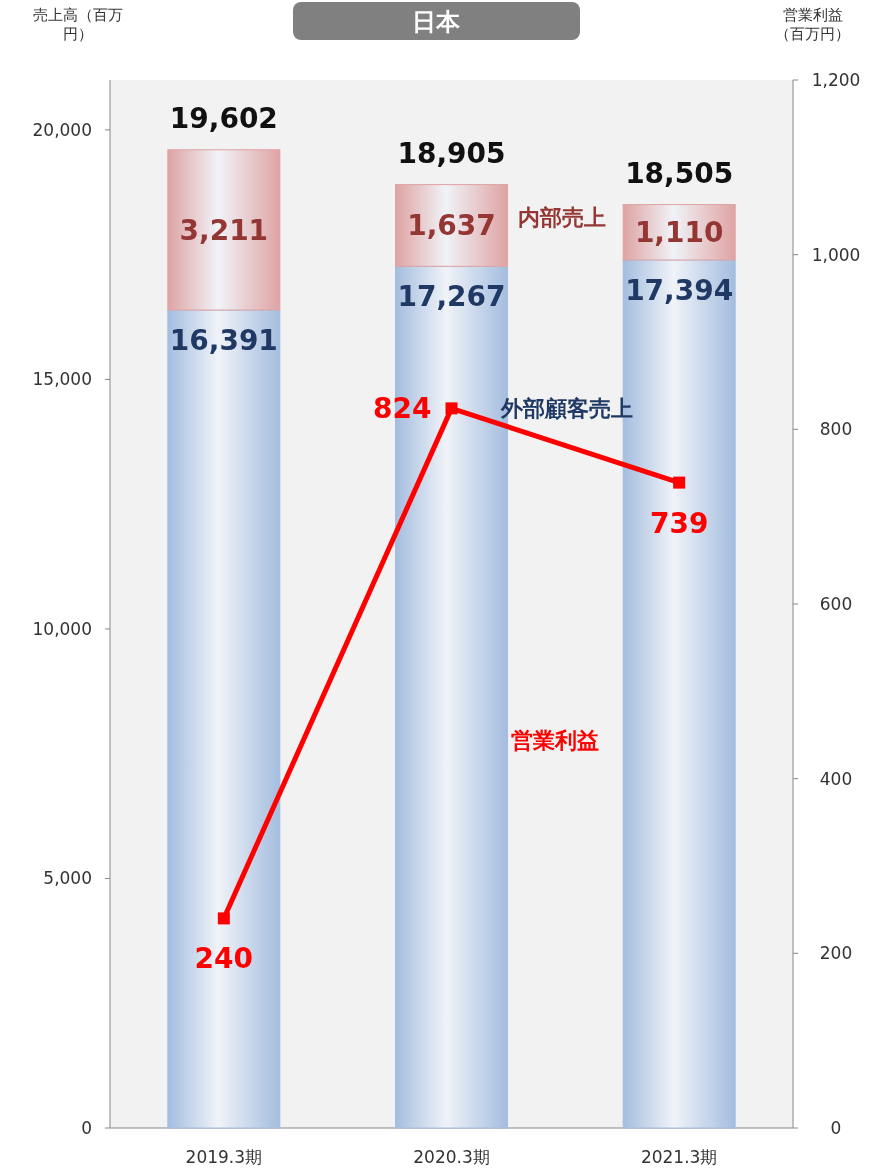  What do you see at coordinates (836, 953) in the screenshot?
I see `y2-tick-label: 200` at bounding box center [836, 953].